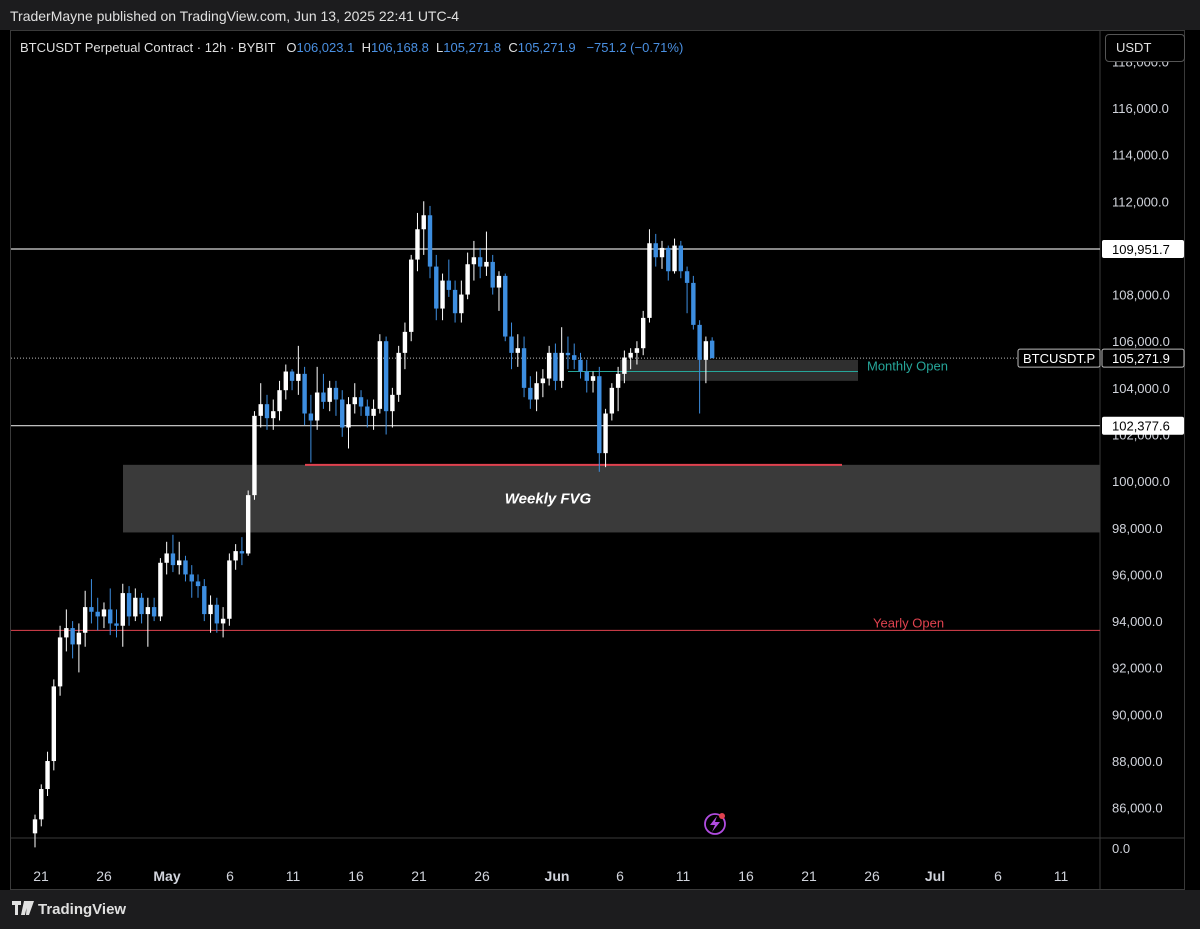 This screenshot has width=1200, height=929. I want to click on y-tick-label: 92,000.0, so click(1137, 668).